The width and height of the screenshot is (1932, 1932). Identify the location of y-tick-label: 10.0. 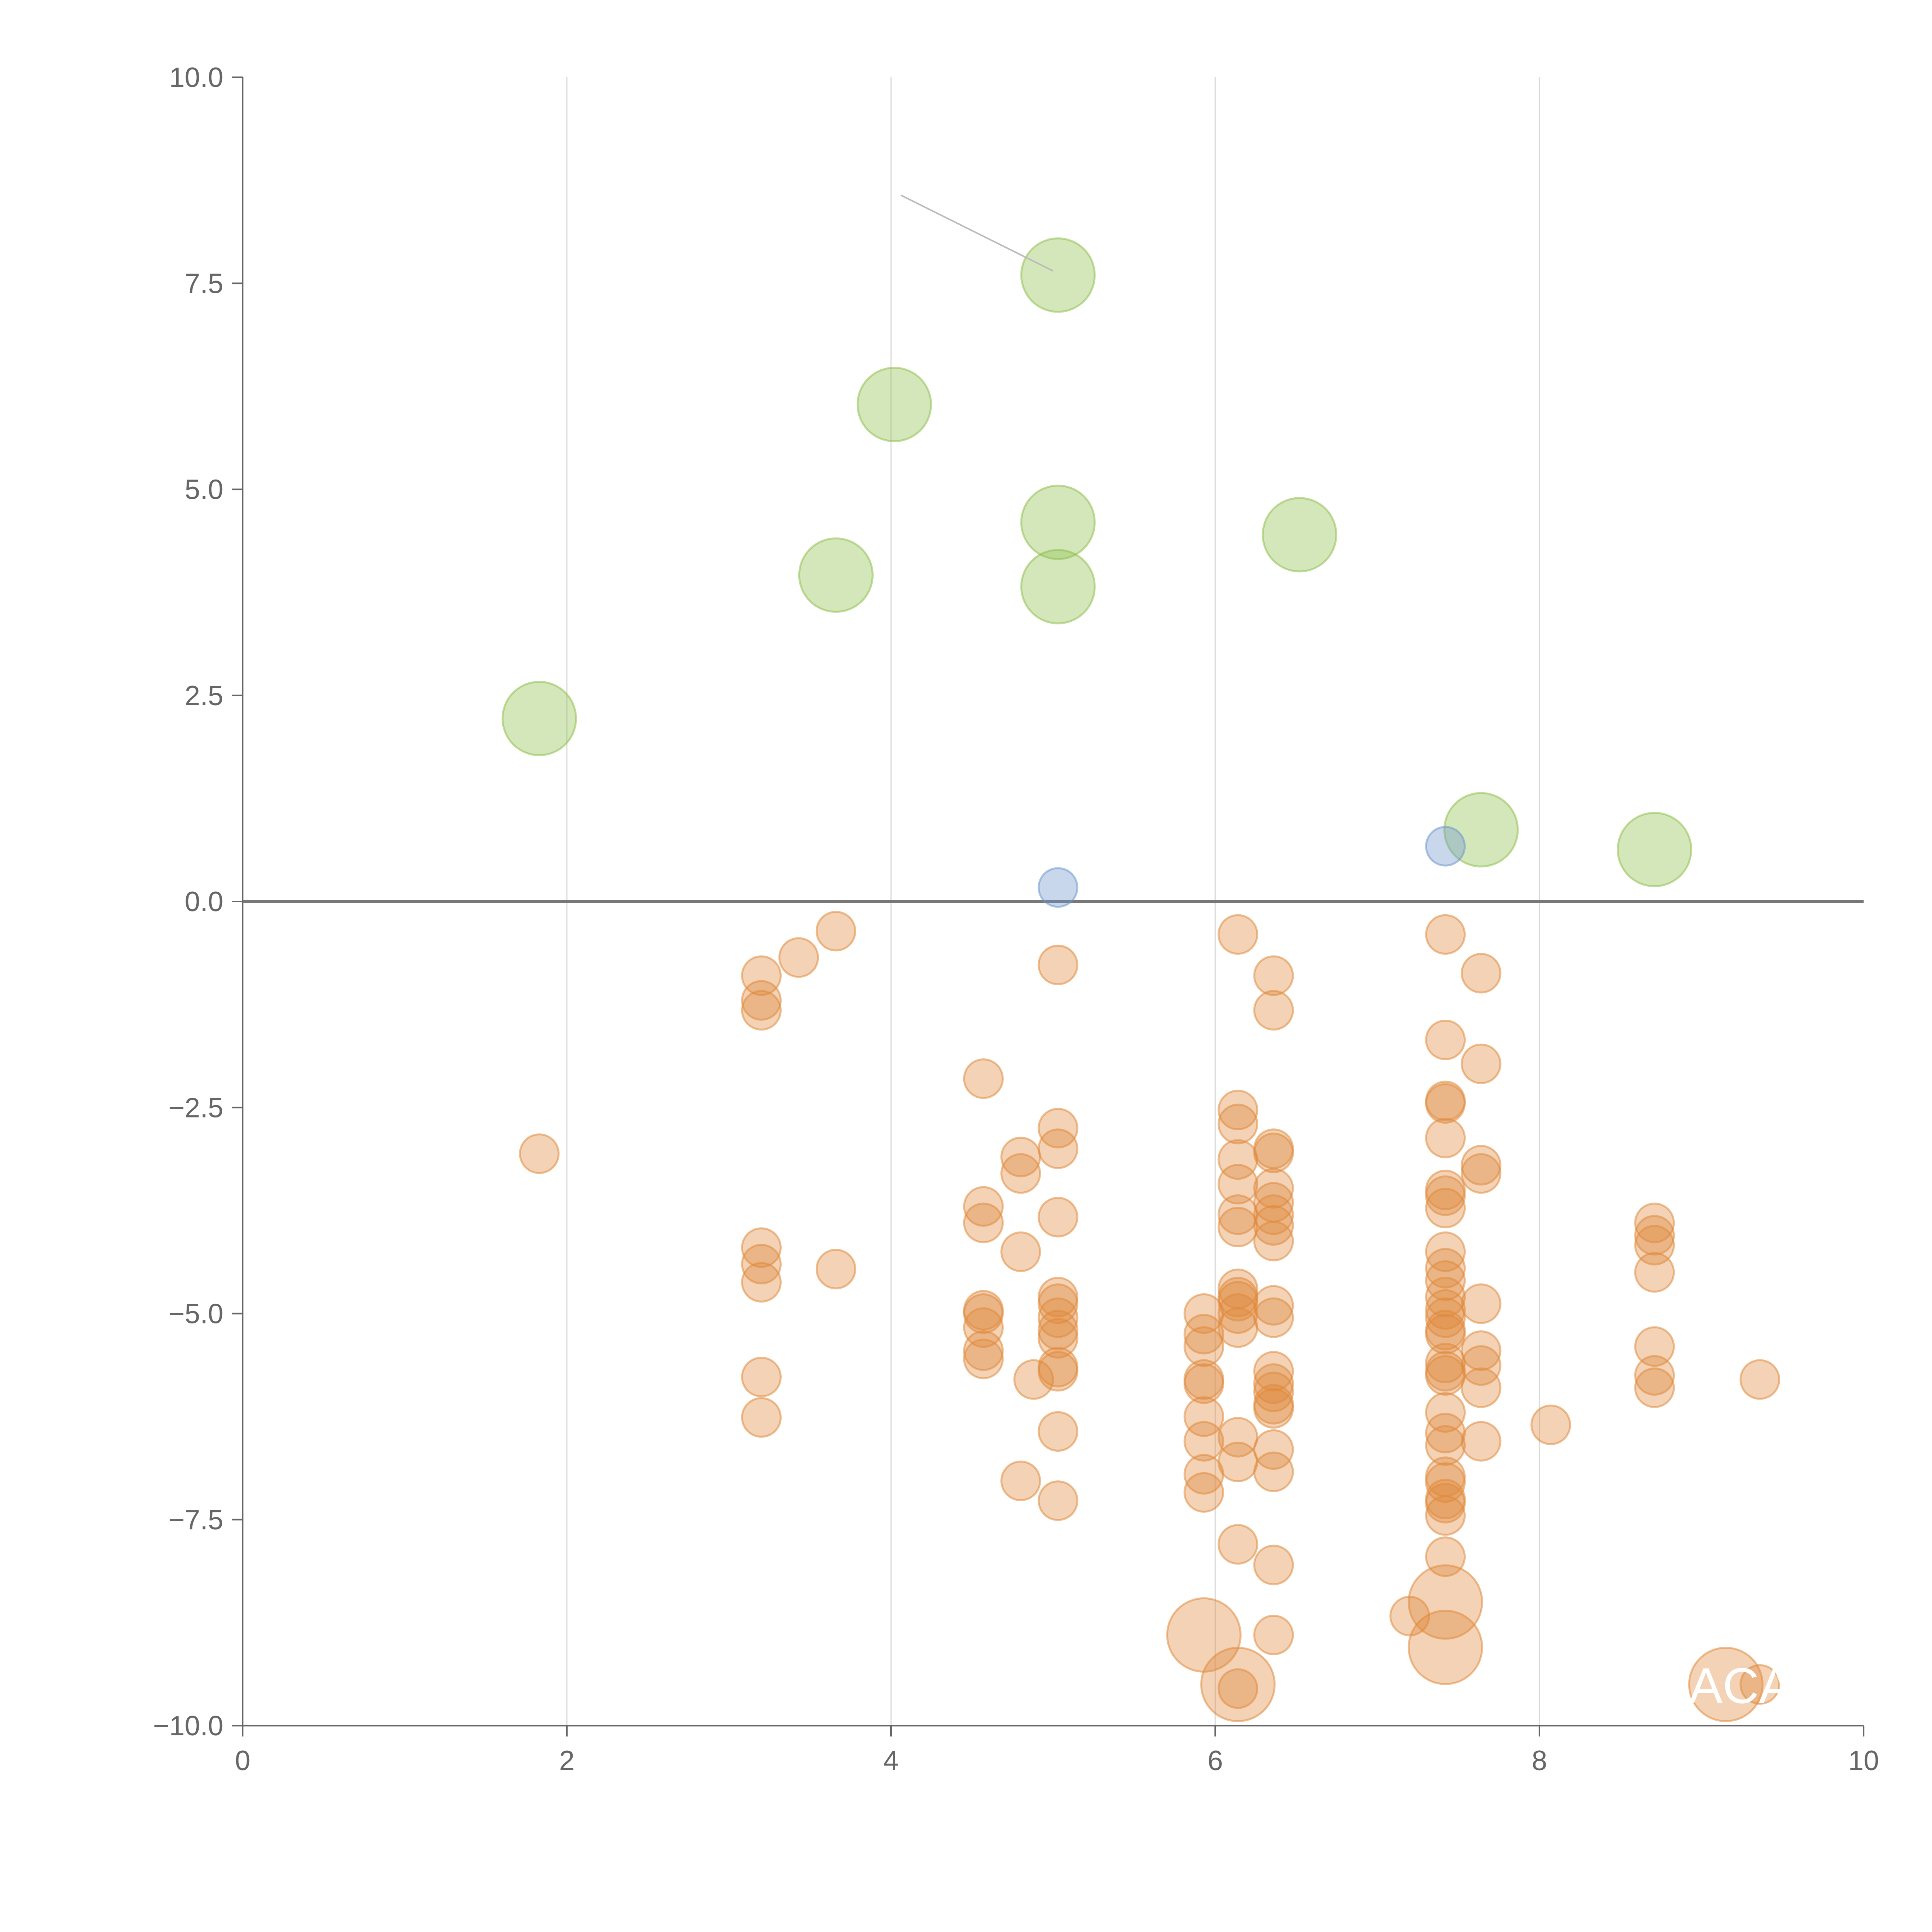
(196, 78).